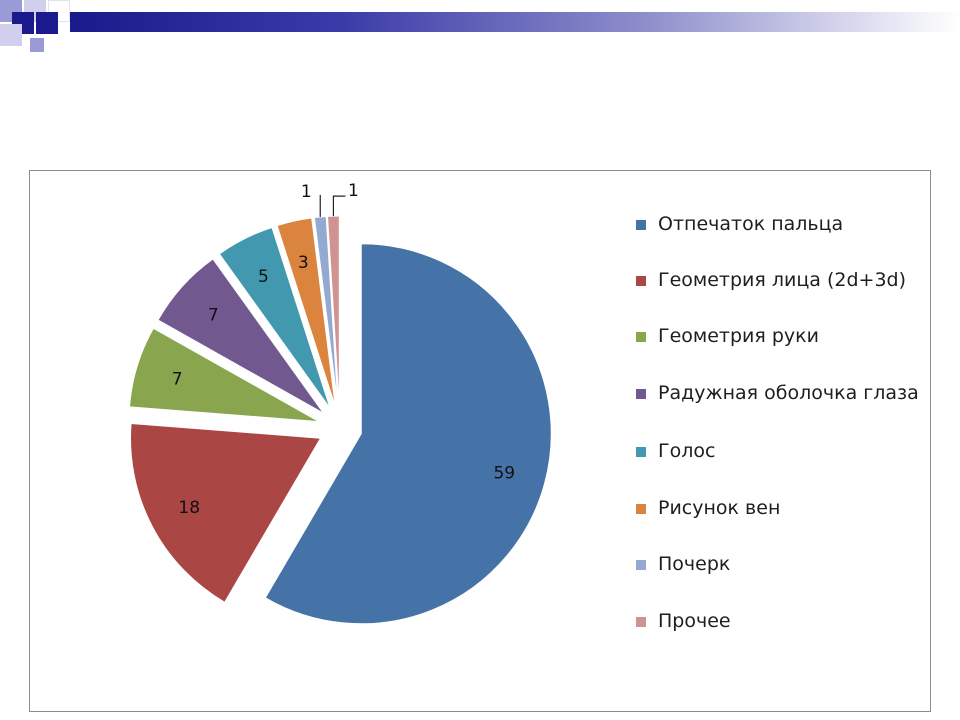 The height and width of the screenshot is (720, 960). Describe the element at coordinates (189, 508) in the screenshot. I see `data-label: 18` at that location.